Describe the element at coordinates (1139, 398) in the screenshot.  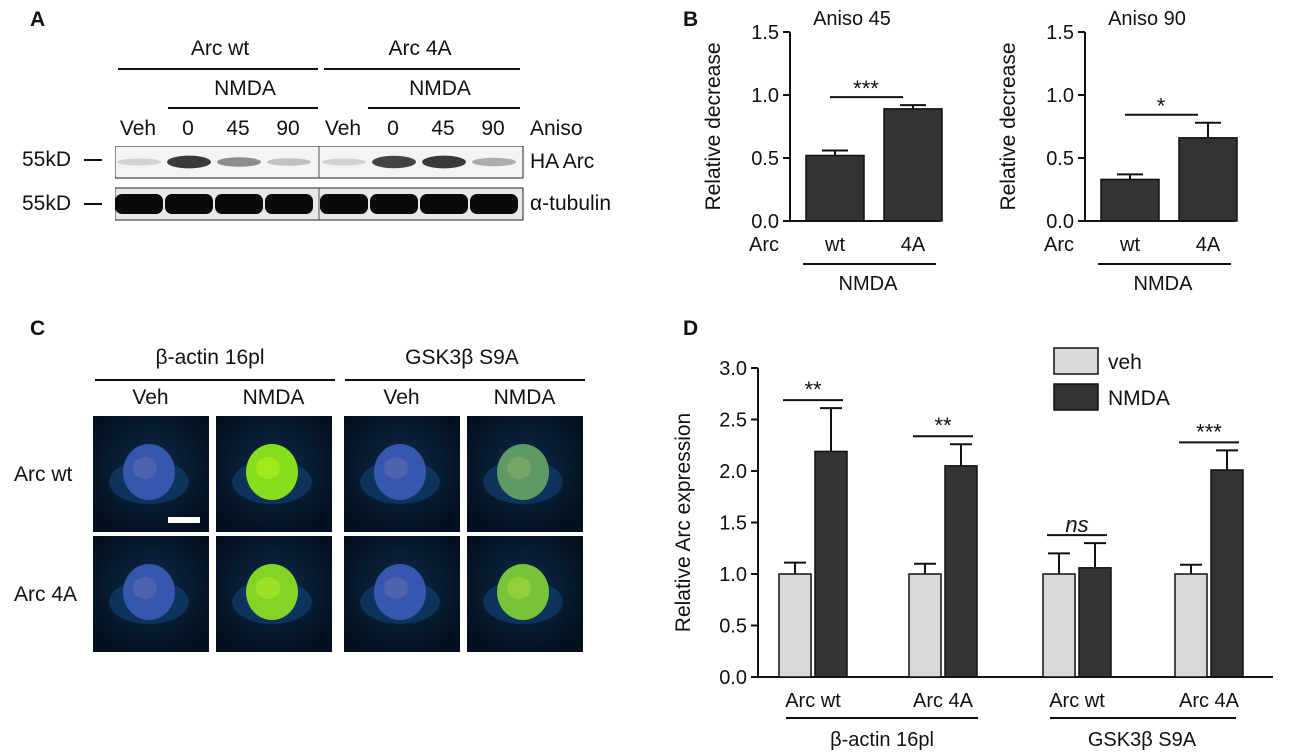
I see `legend-label: NMDA` at that location.